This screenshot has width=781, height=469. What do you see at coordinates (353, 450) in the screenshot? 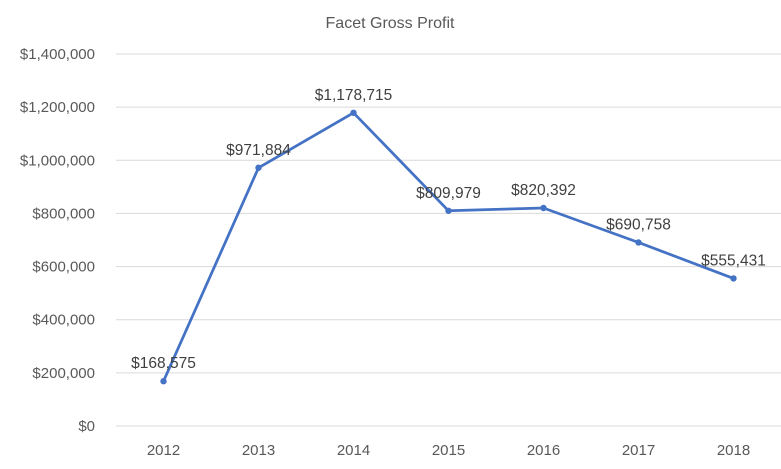
I see `x-tick-label: 2014` at bounding box center [353, 450].